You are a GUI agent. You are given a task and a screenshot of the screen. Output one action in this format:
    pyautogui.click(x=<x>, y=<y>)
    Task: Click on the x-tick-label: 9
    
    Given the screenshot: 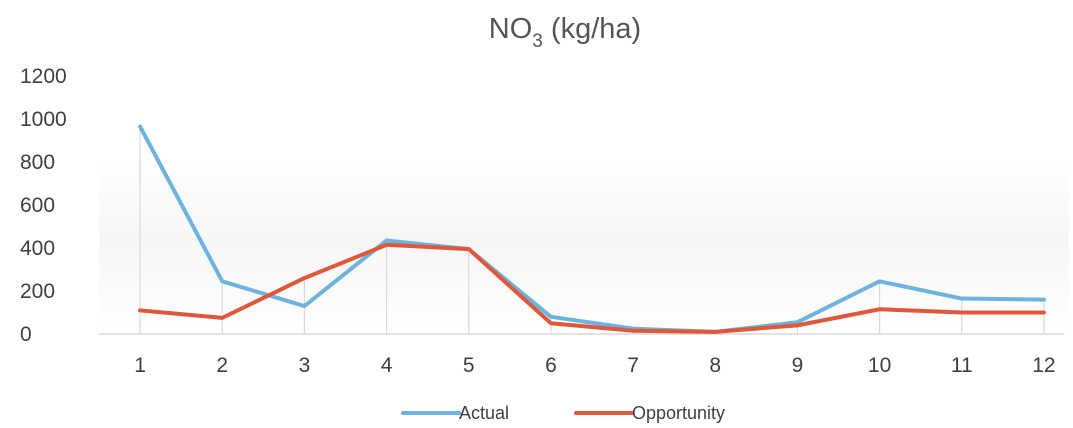 What is the action you would take?
    pyautogui.click(x=798, y=365)
    